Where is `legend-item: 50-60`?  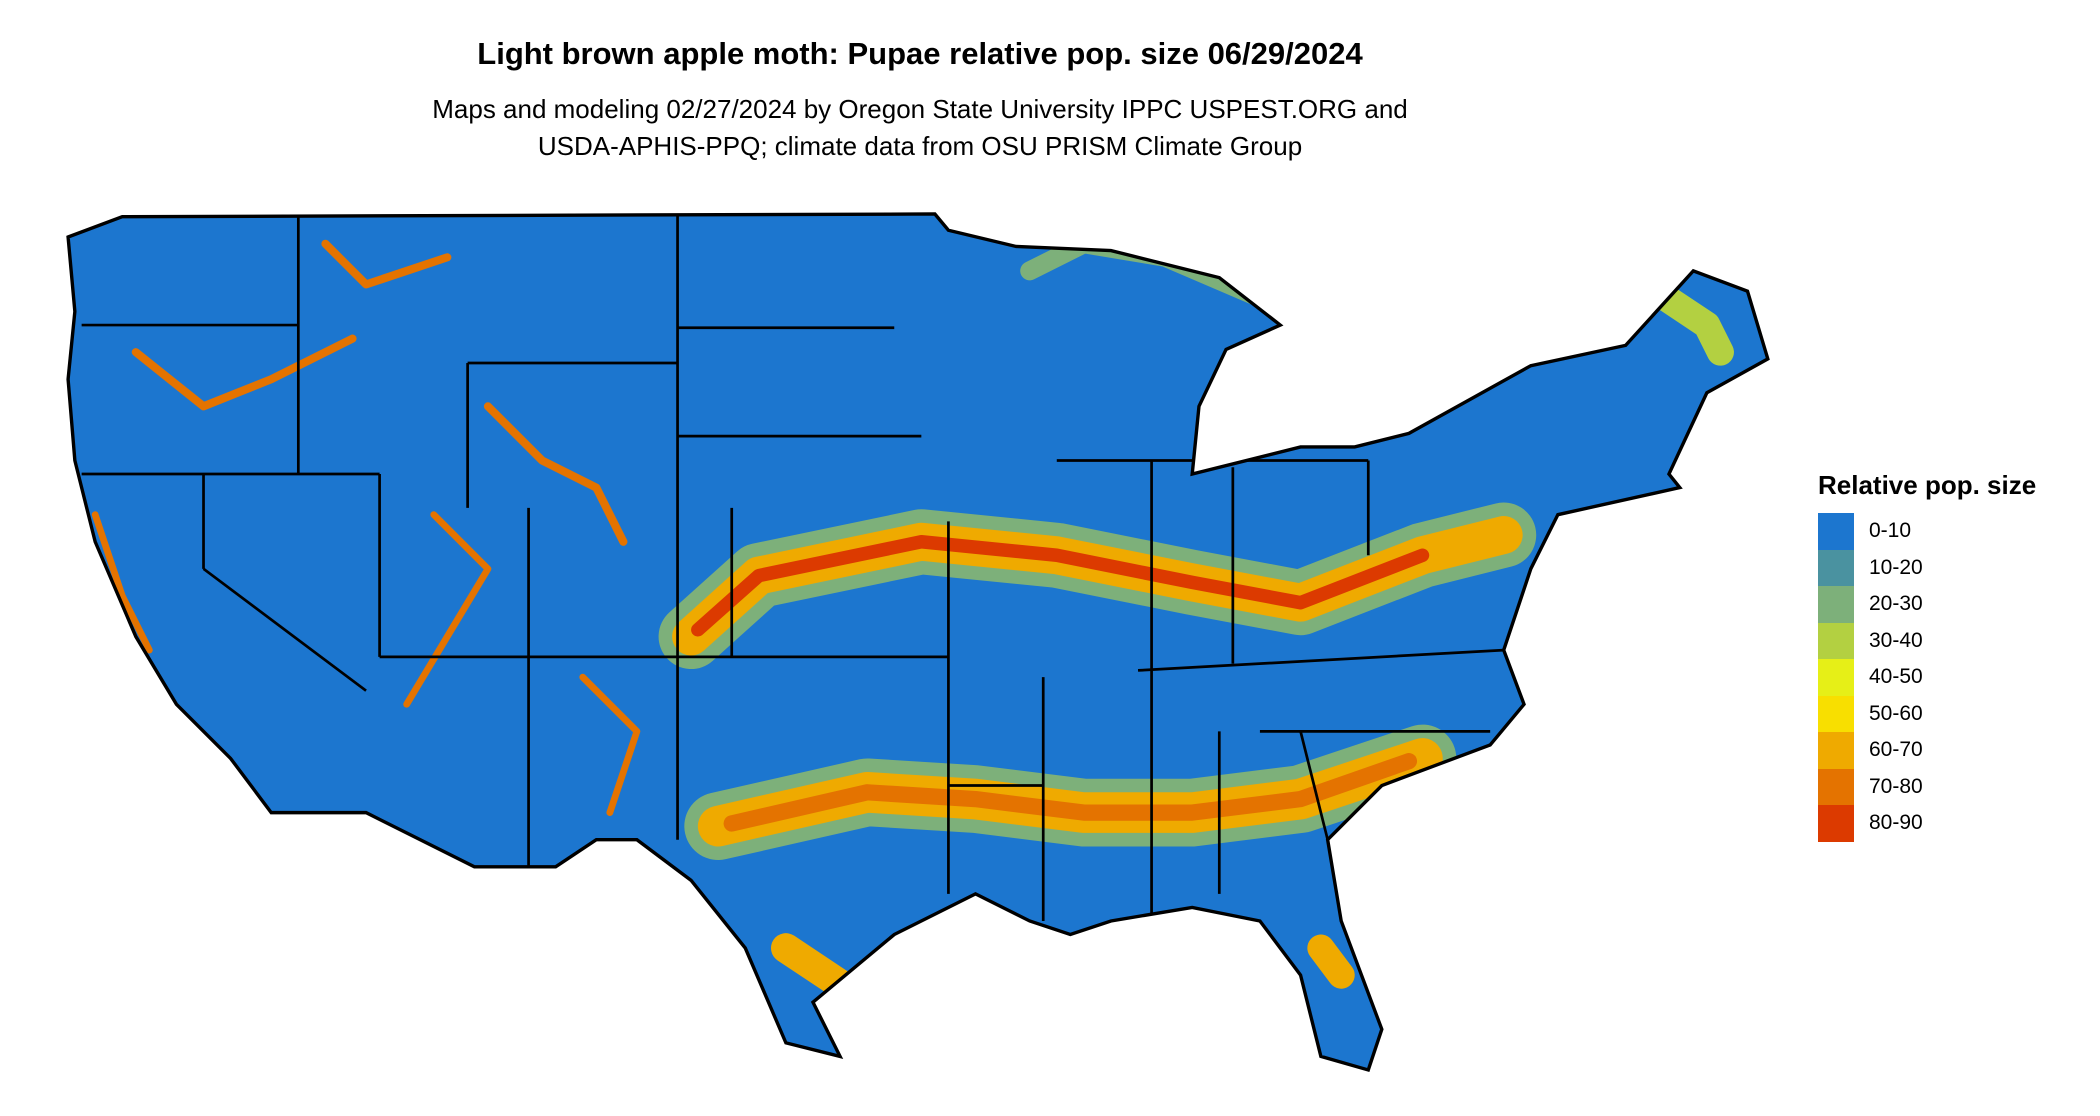 legend-item: 50-60 is located at coordinates (1927, 713).